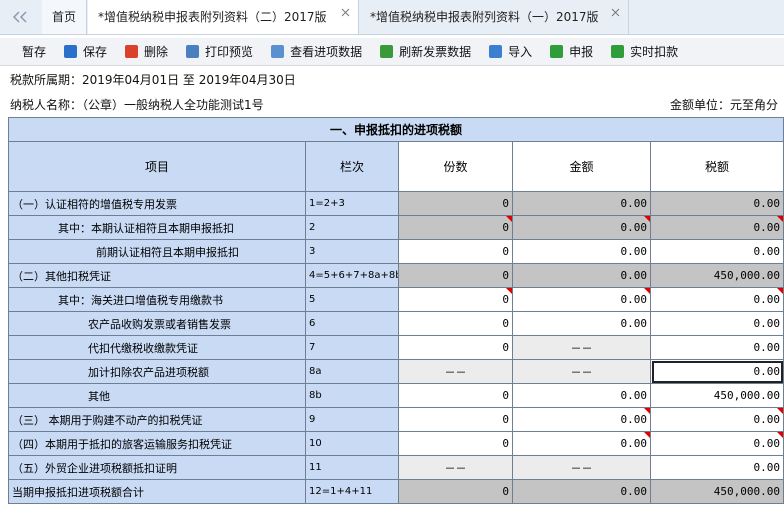  What do you see at coordinates (581, 166) in the screenshot?
I see `column-header: 金额` at bounding box center [581, 166].